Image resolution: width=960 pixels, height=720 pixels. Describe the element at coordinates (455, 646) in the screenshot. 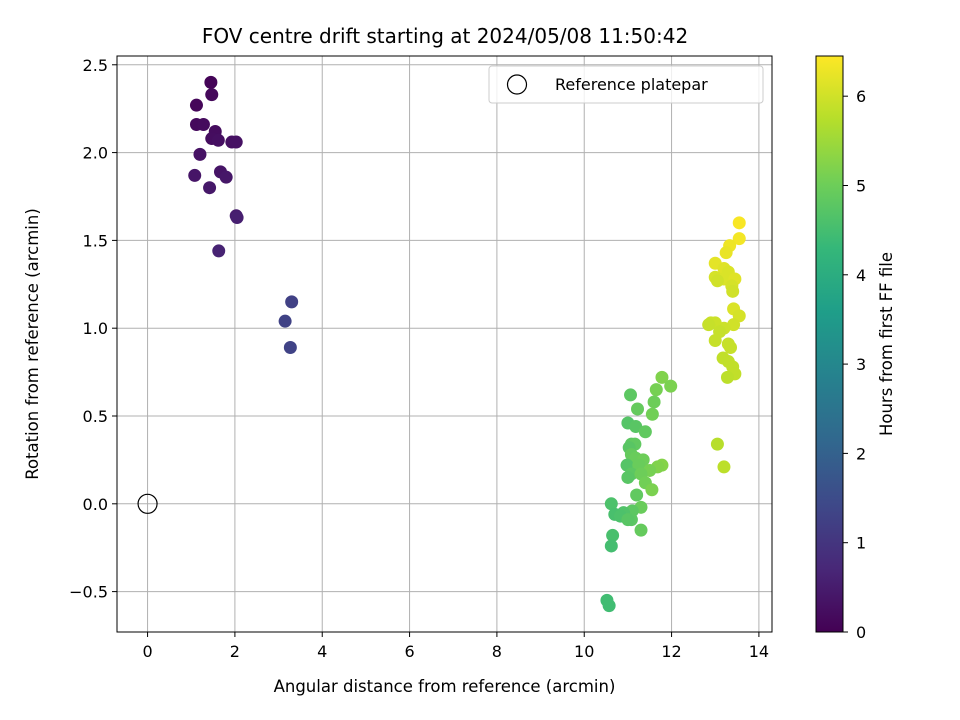

I see `x-axis-ticks: 0 2 4 6 8 10 12 14` at that location.